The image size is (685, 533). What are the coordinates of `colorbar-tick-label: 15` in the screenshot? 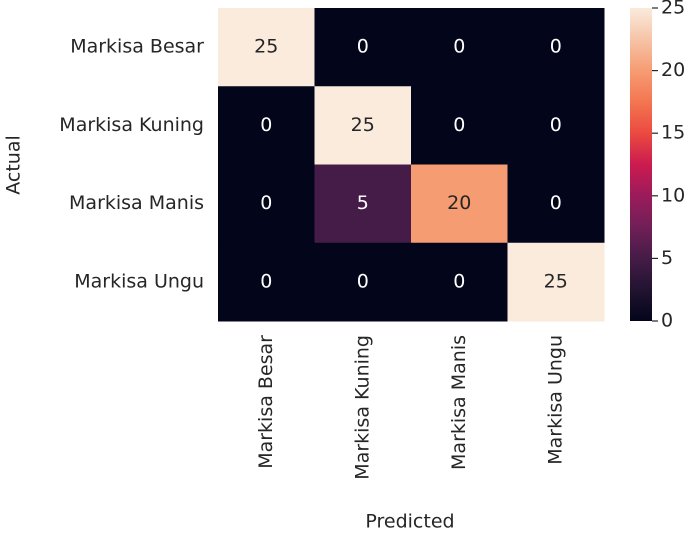 It's located at (673, 133).